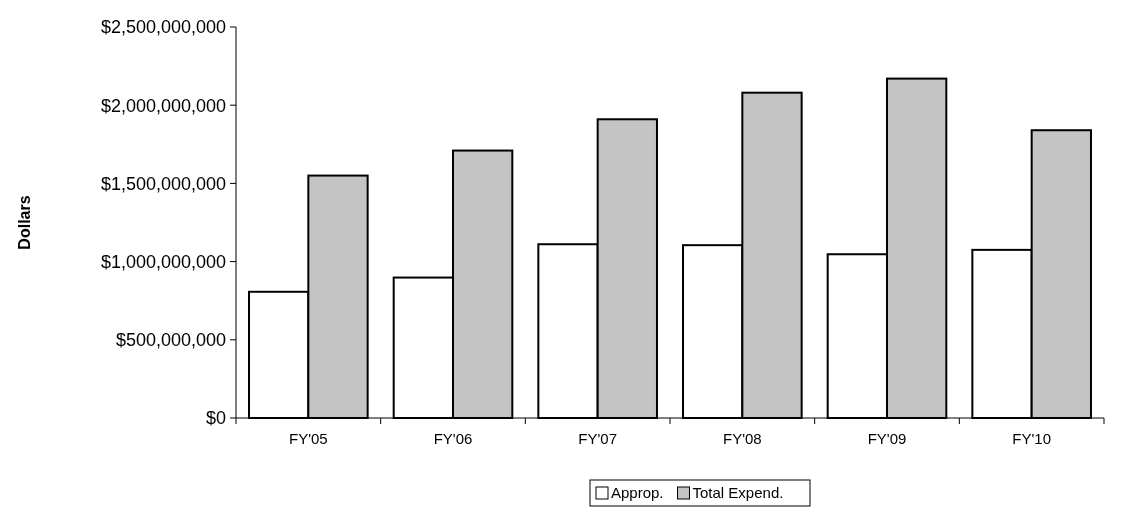 Image resolution: width=1122 pixels, height=518 pixels. I want to click on y-tick-label: $500,000,000, so click(170, 340).